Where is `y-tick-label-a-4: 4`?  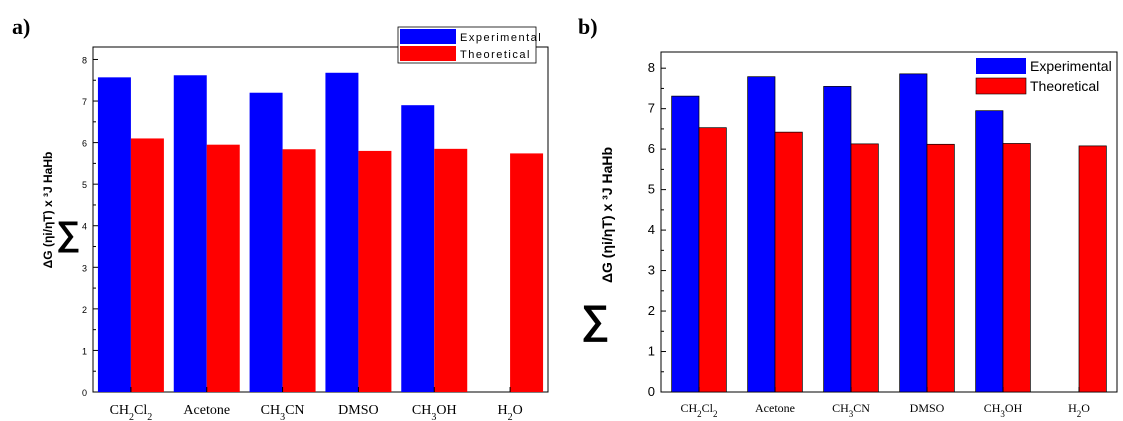
y-tick-label-a-4: 4 is located at coordinates (84, 227).